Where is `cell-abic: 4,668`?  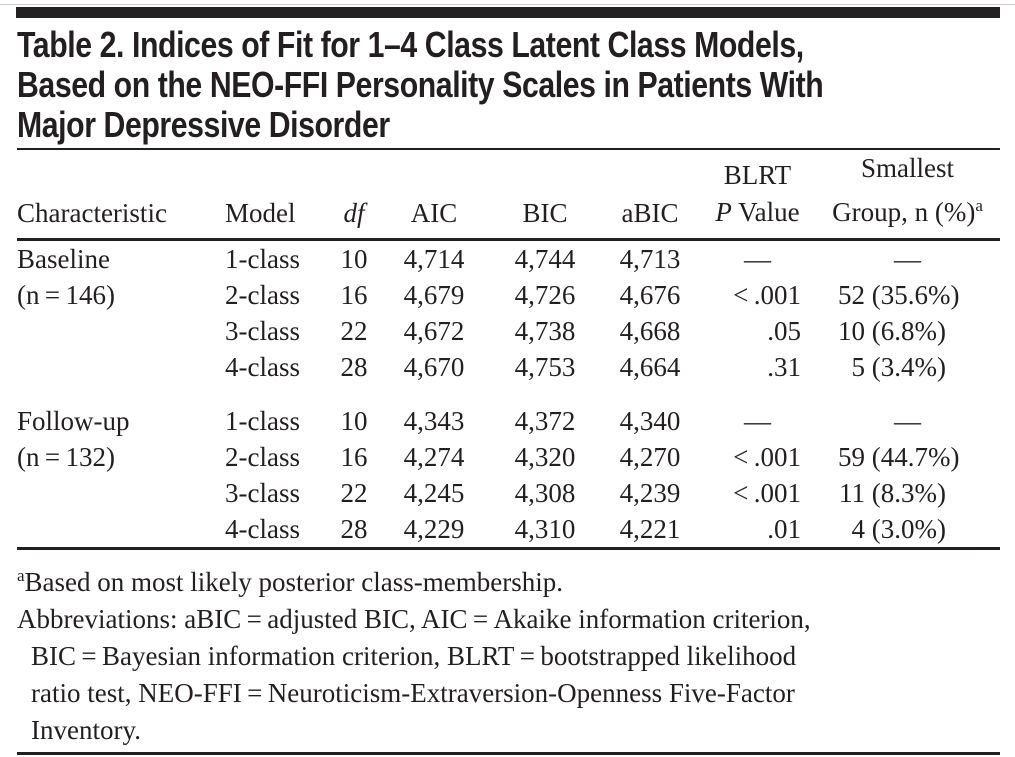 cell-abic: 4,668 is located at coordinates (650, 331).